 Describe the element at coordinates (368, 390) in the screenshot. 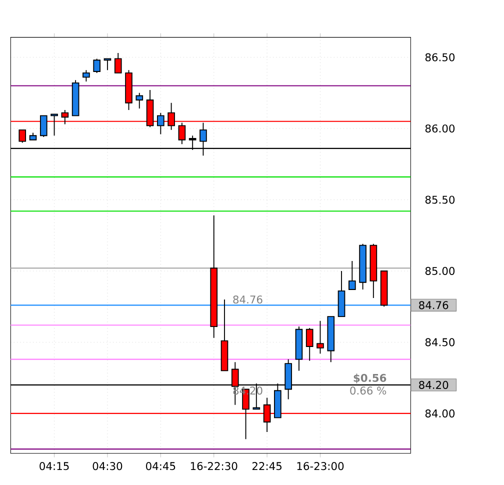

I see `annotation: 0.66 %` at that location.